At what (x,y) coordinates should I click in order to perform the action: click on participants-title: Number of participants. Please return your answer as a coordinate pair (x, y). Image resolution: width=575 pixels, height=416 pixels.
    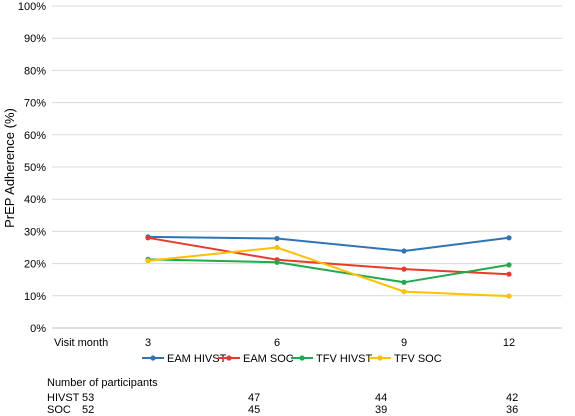
    Looking at the image, I should click on (102, 383).